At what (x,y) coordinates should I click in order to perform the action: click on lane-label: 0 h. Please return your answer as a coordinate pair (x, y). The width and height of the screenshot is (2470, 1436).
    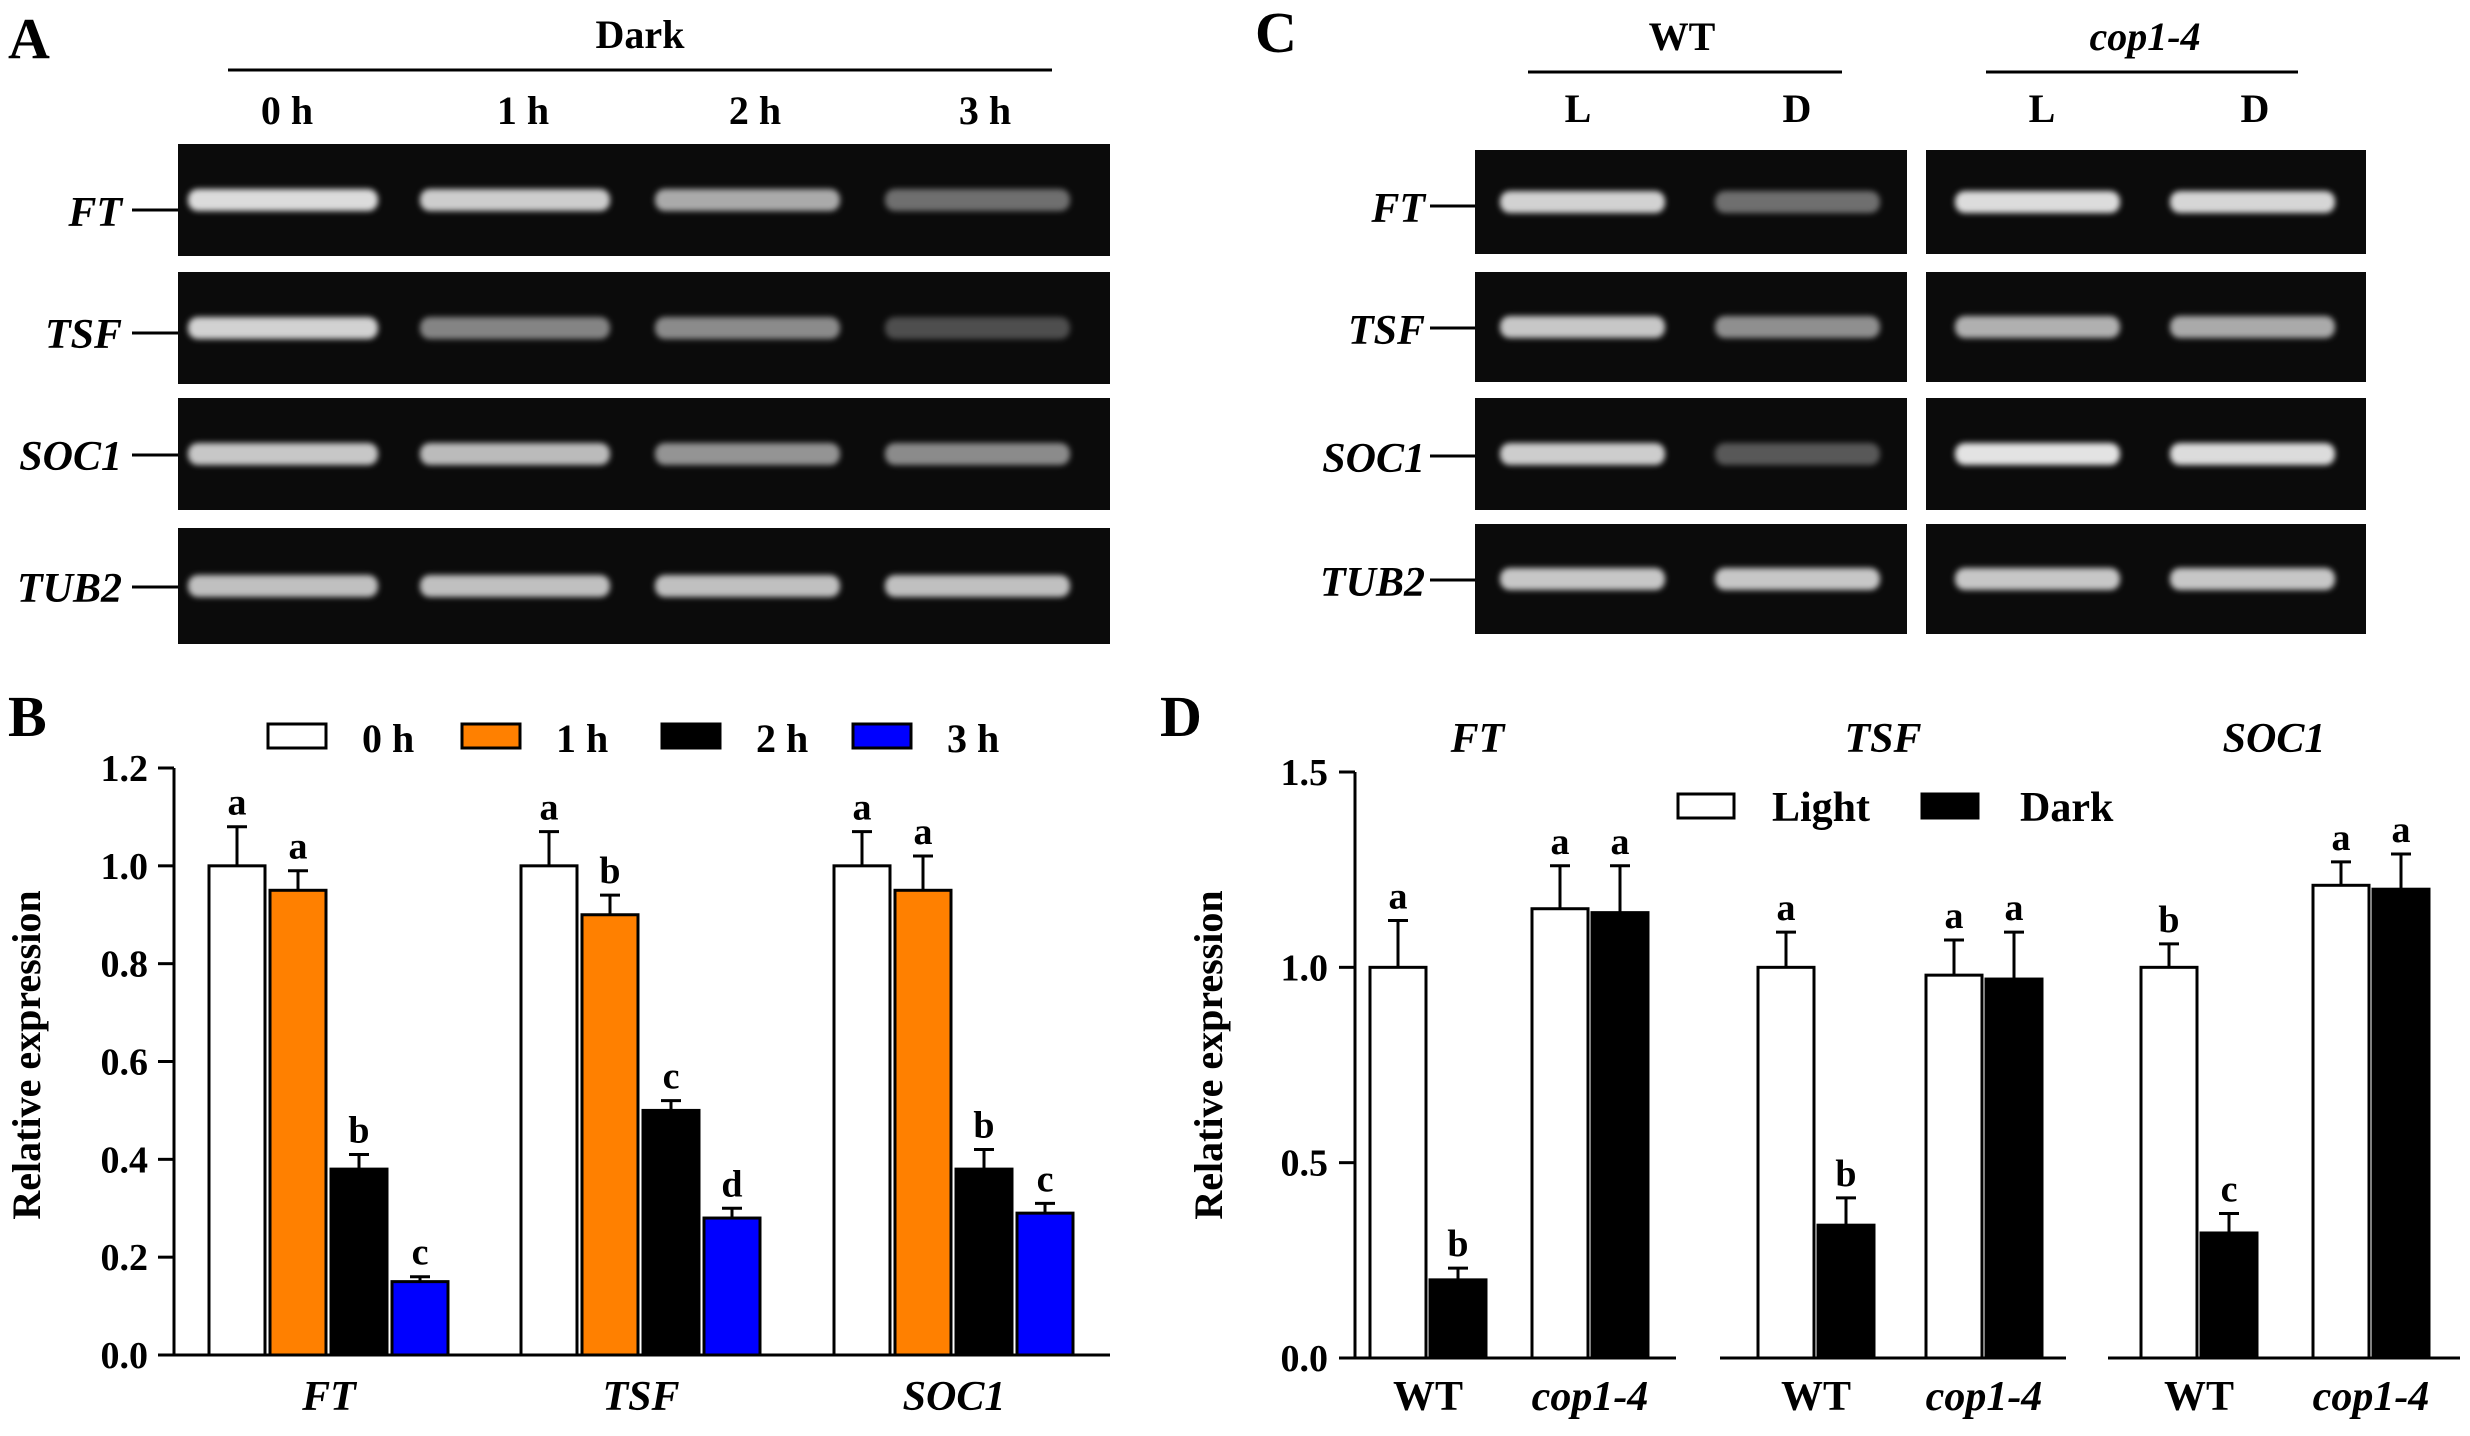
    Looking at the image, I should click on (287, 110).